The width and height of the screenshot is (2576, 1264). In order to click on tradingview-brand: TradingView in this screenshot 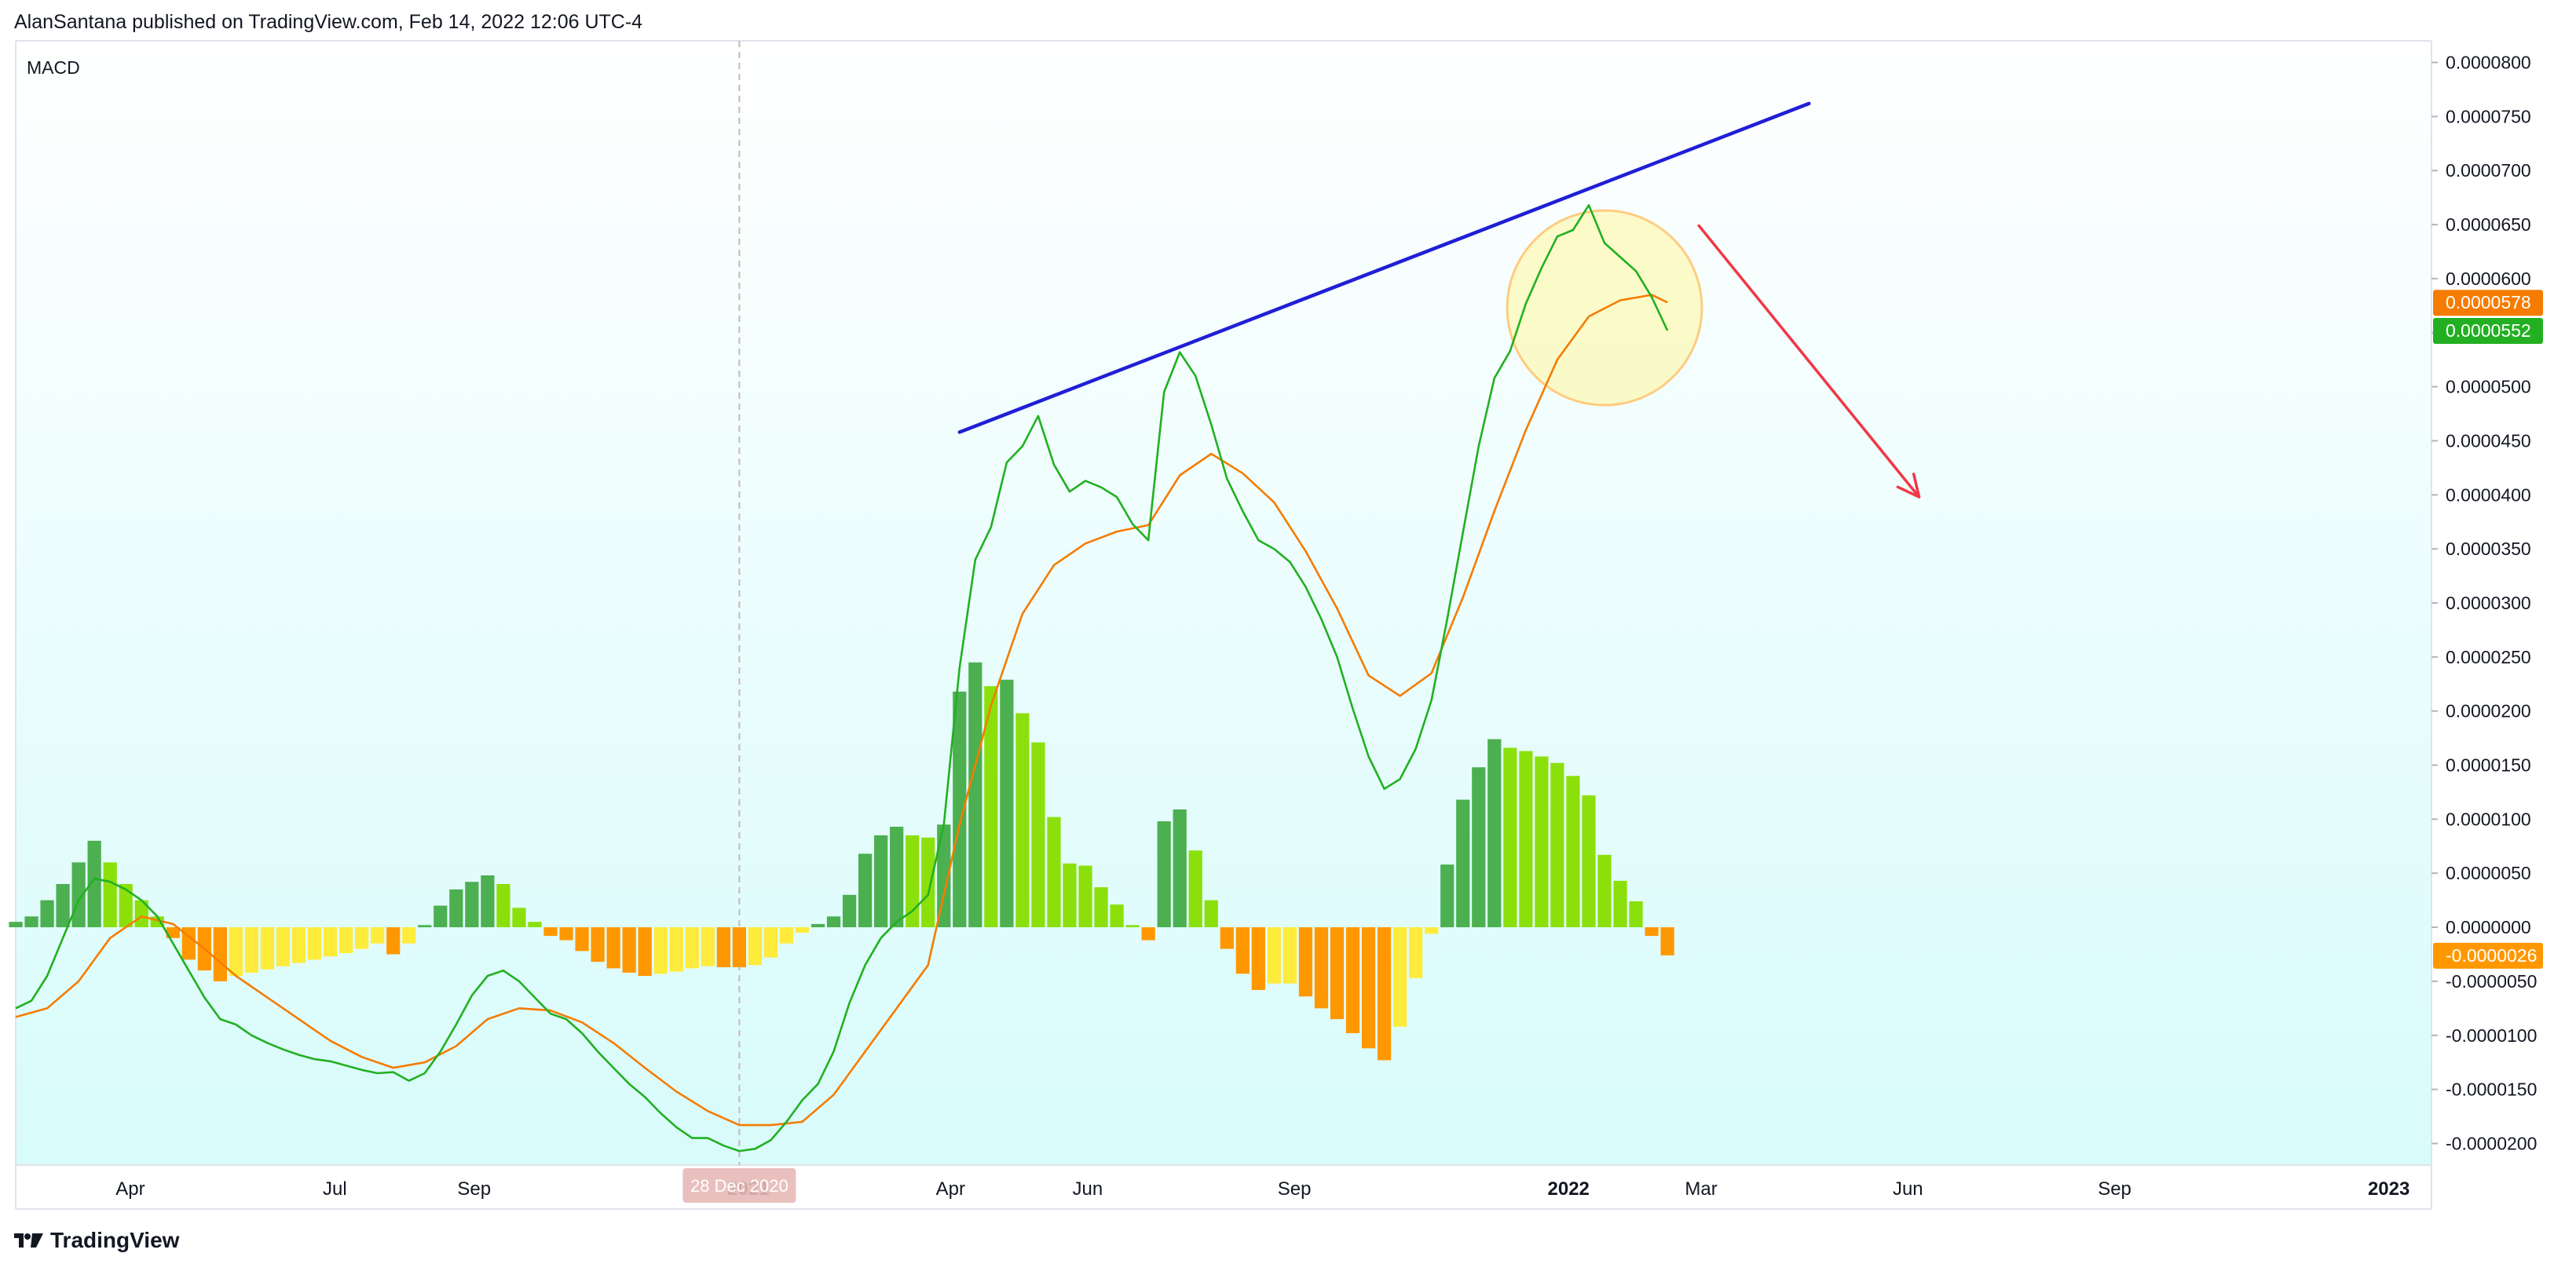, I will do `click(96, 1240)`.